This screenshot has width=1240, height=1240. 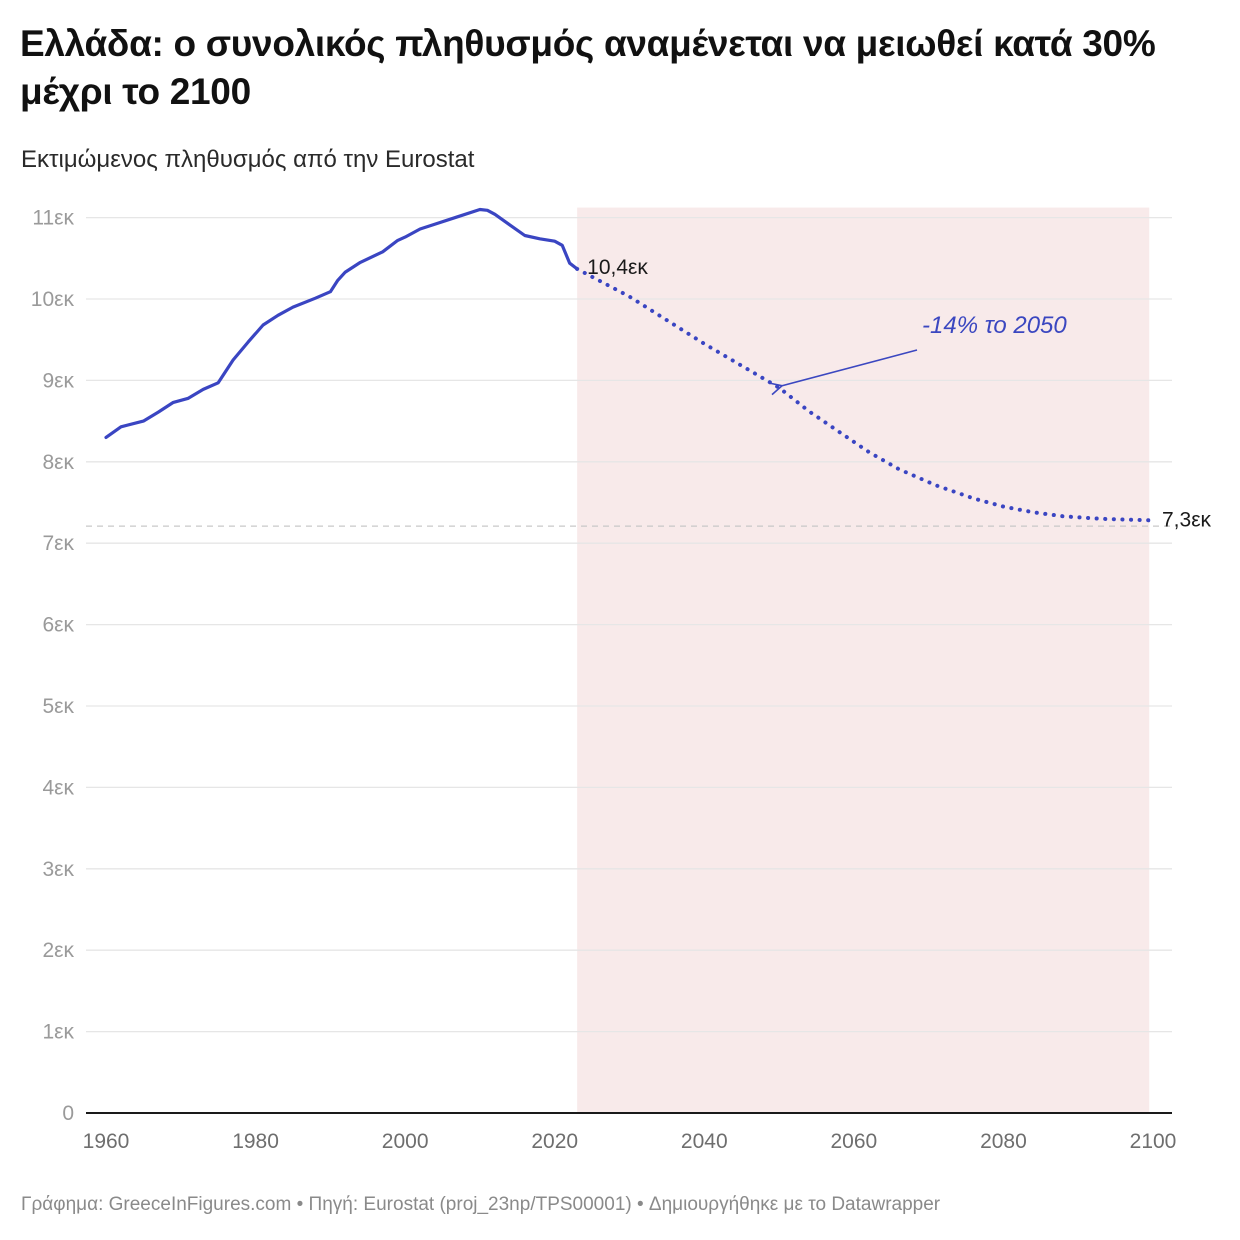 I want to click on x-tick-label: 2080, so click(x=1003, y=1141).